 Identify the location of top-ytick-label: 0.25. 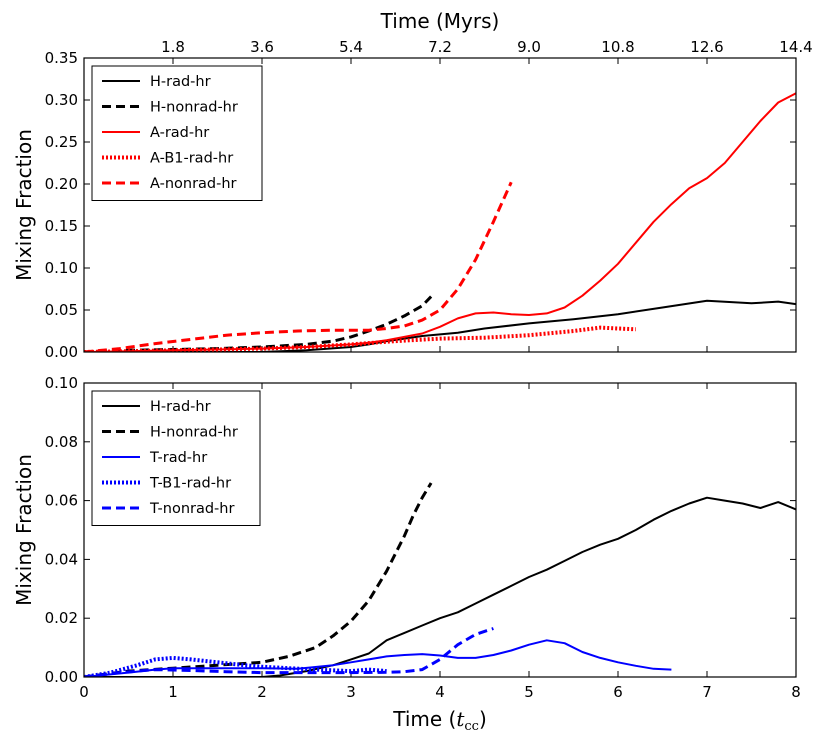
(61, 142).